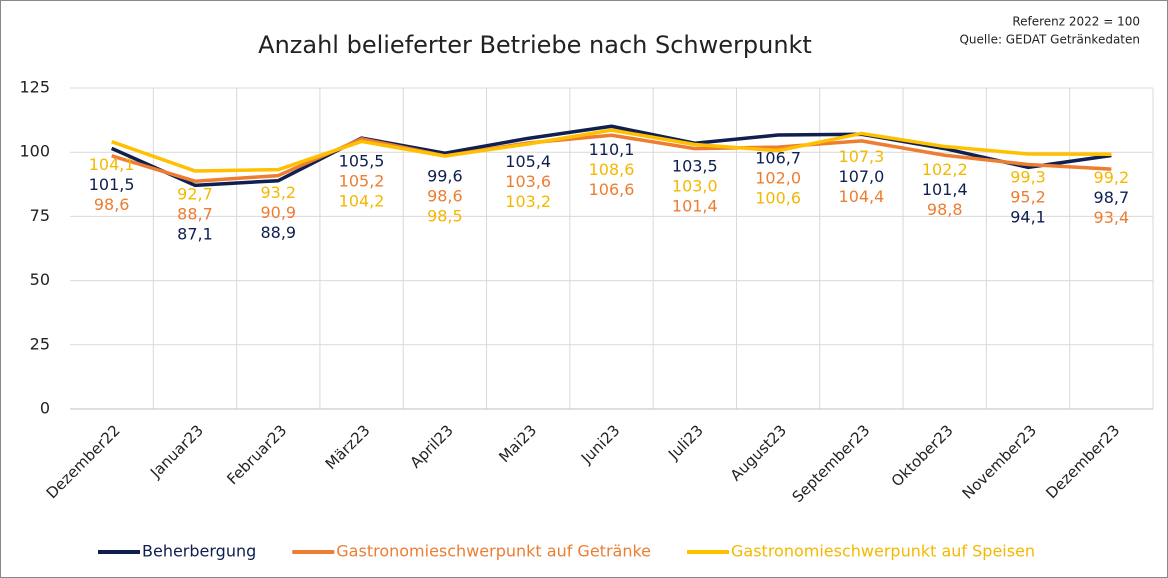  Describe the element at coordinates (862, 176) in the screenshot. I see `value-label: 107,0` at that location.